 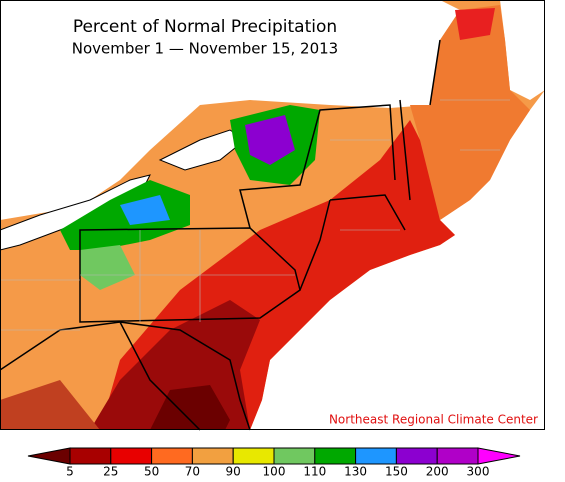 I want to click on legend-tick-label: 300, so click(x=478, y=472).